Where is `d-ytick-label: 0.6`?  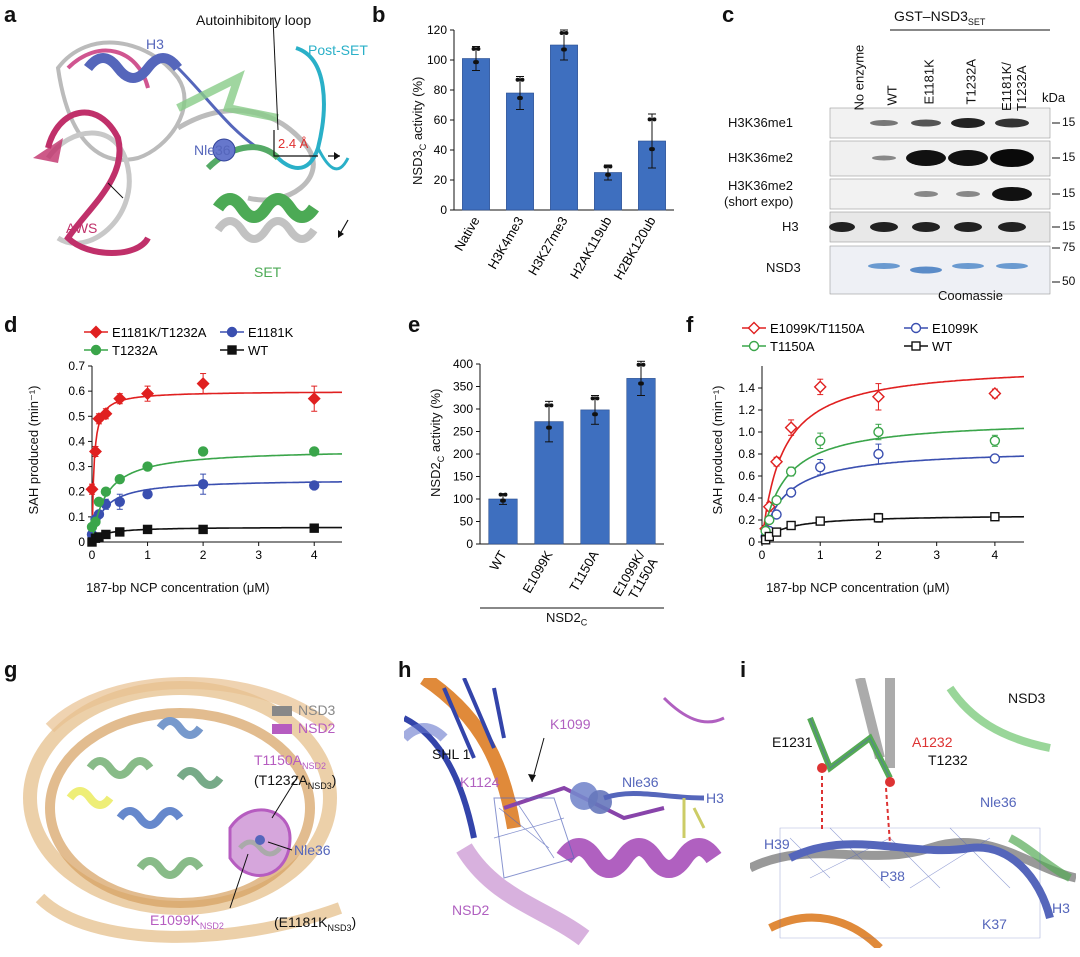
d-ytick-label: 0.6 is located at coordinates (76, 391).